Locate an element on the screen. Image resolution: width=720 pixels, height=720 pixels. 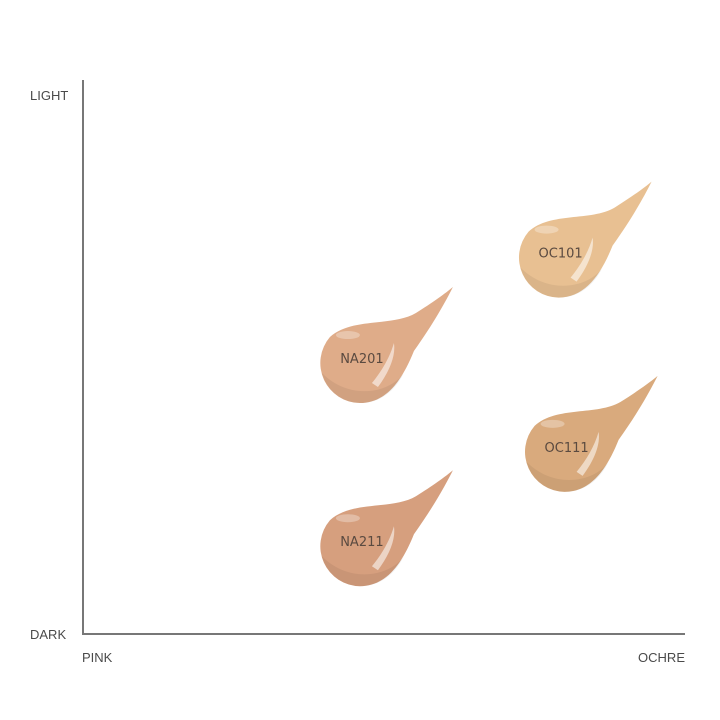
shade-point-oc111: OC111 is located at coordinates (591, 433).